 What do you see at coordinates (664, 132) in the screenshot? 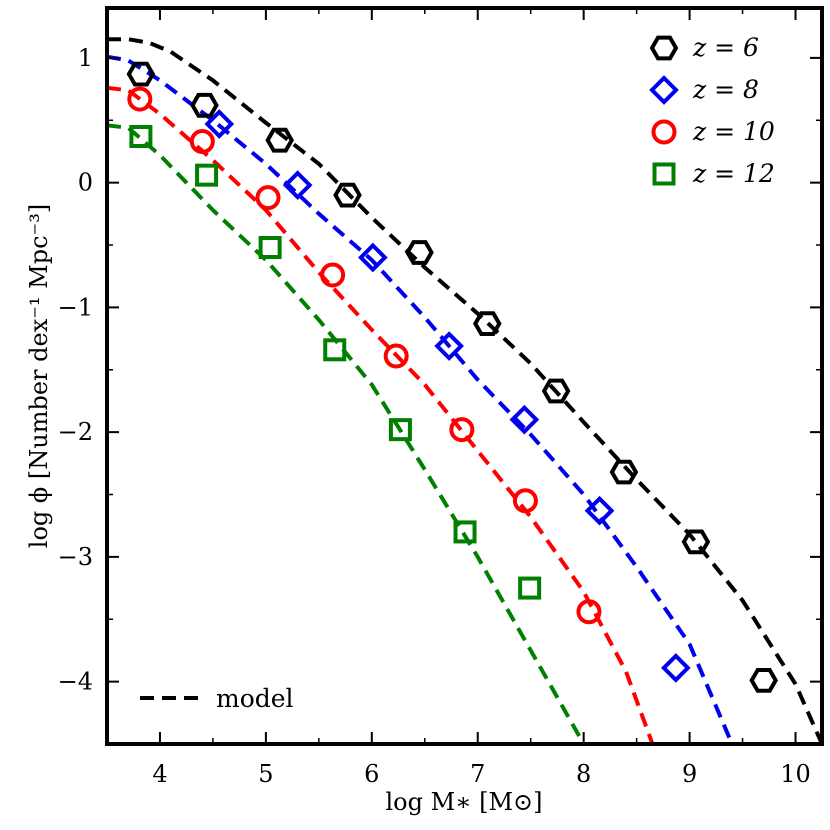
I see `legend-marker-z10` at bounding box center [664, 132].